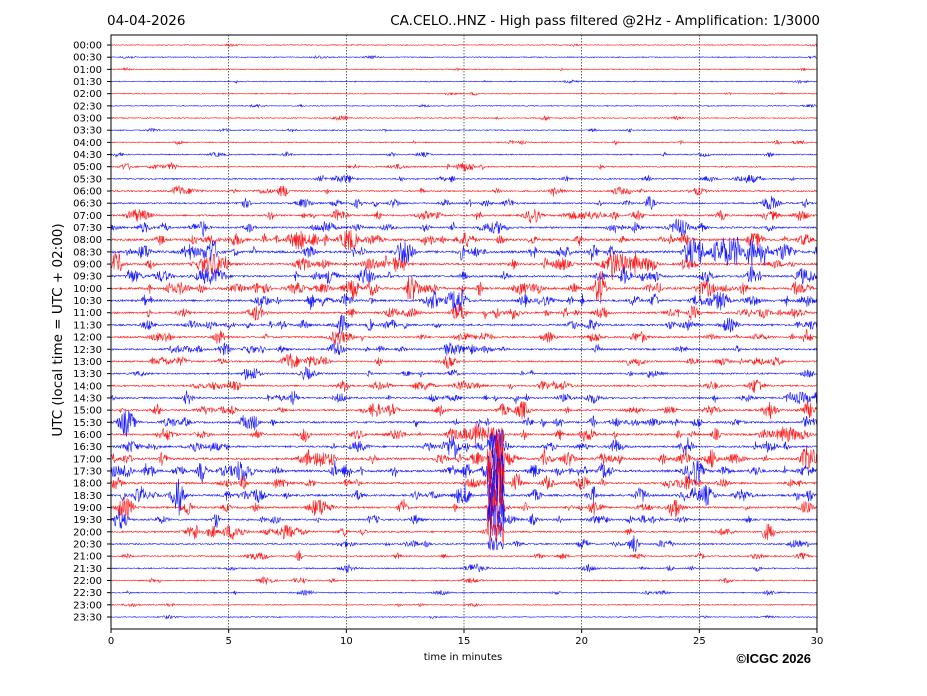 This screenshot has width=927, height=696. What do you see at coordinates (87, 435) in the screenshot?
I see `y-tick-label: 16:00` at bounding box center [87, 435].